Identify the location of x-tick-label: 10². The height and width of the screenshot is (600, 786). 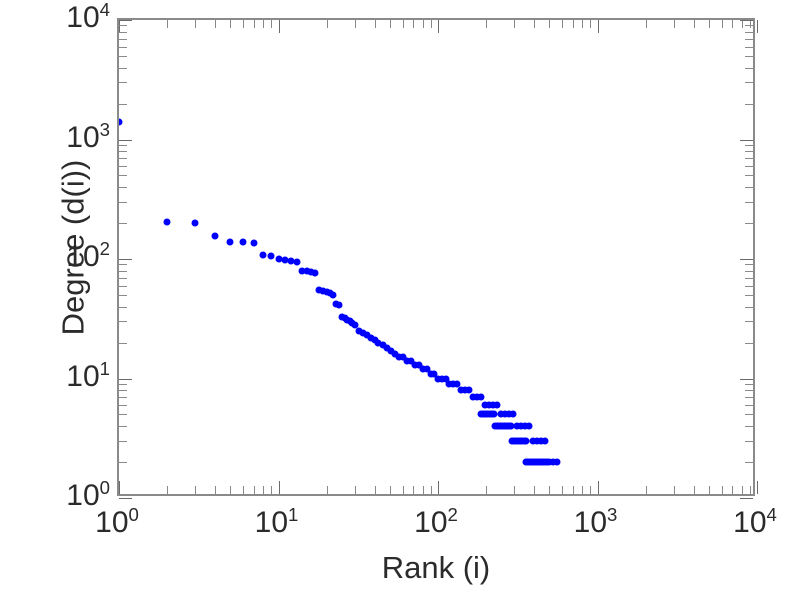
(436, 521).